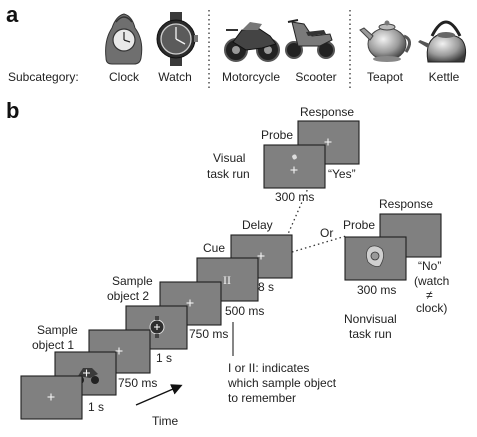  Describe the element at coordinates (406, 204) in the screenshot. I see `nonvisual-response-label: Response` at that location.